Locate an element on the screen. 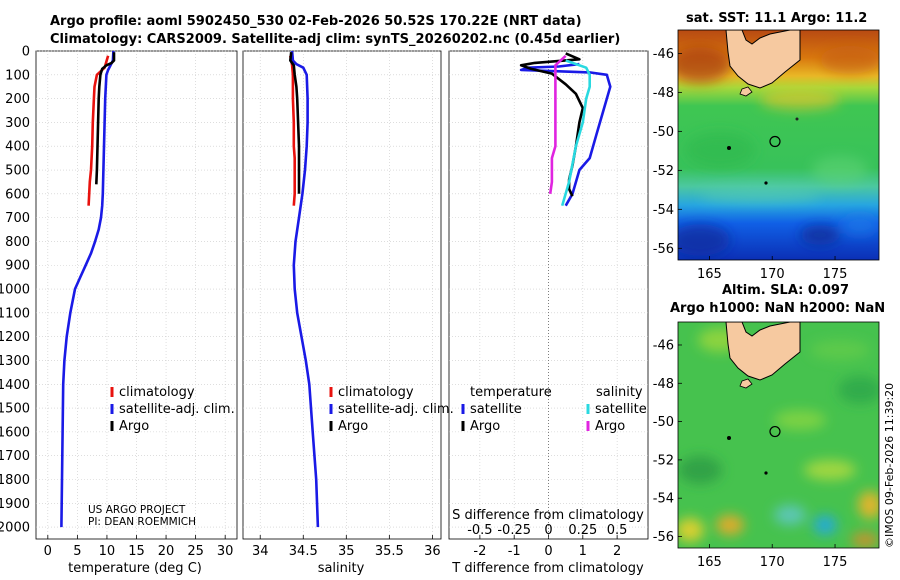  difference-tick-label: -1 is located at coordinates (514, 551).